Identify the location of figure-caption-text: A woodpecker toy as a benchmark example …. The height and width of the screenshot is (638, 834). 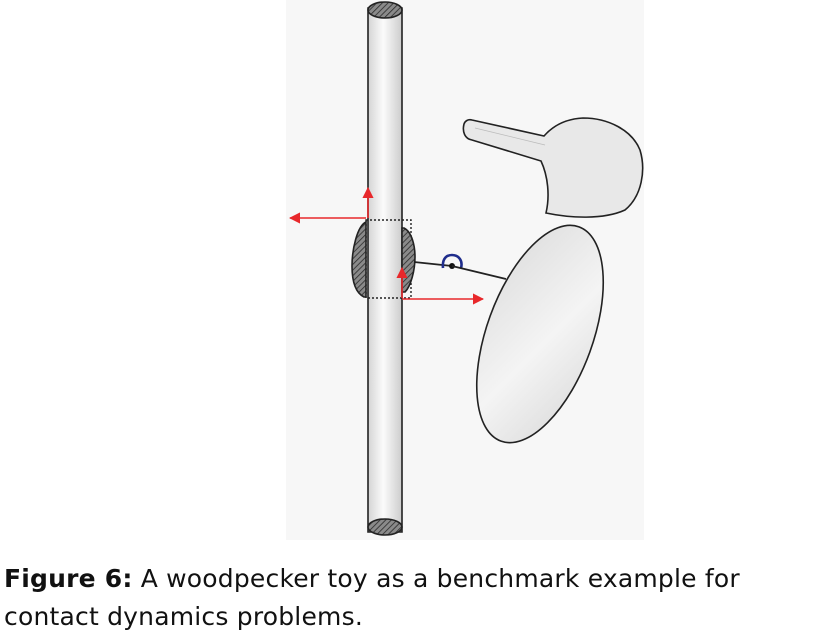
(372, 597).